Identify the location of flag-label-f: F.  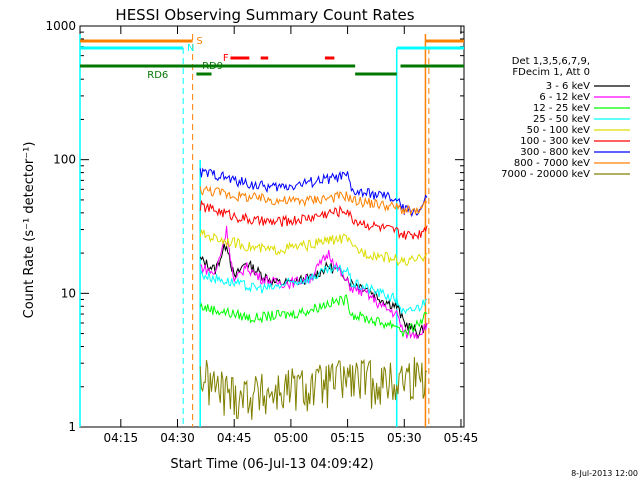
(226, 58).